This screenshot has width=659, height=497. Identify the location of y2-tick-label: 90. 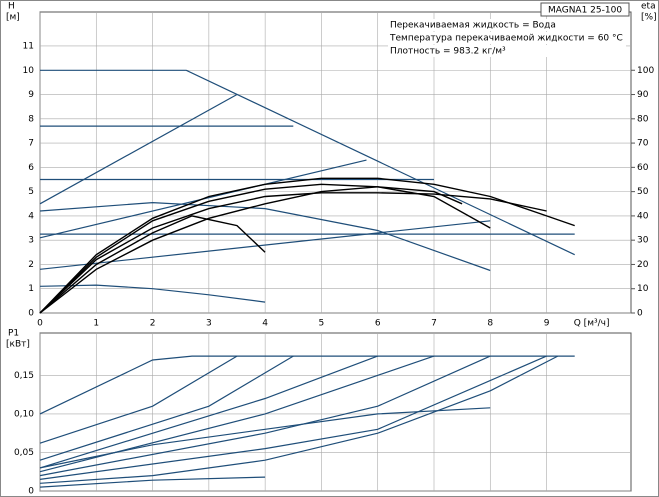
(643, 95).